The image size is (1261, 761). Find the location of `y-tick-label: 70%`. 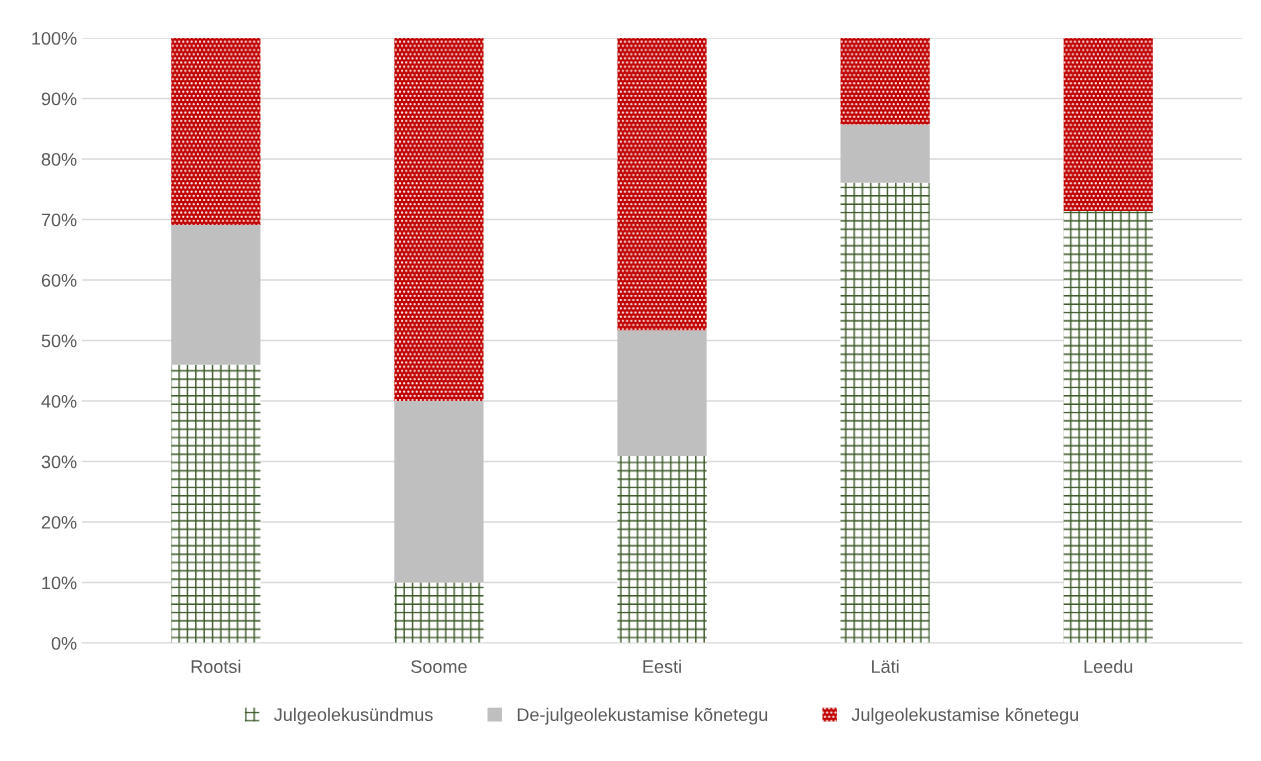

y-tick-label: 70% is located at coordinates (59, 220).